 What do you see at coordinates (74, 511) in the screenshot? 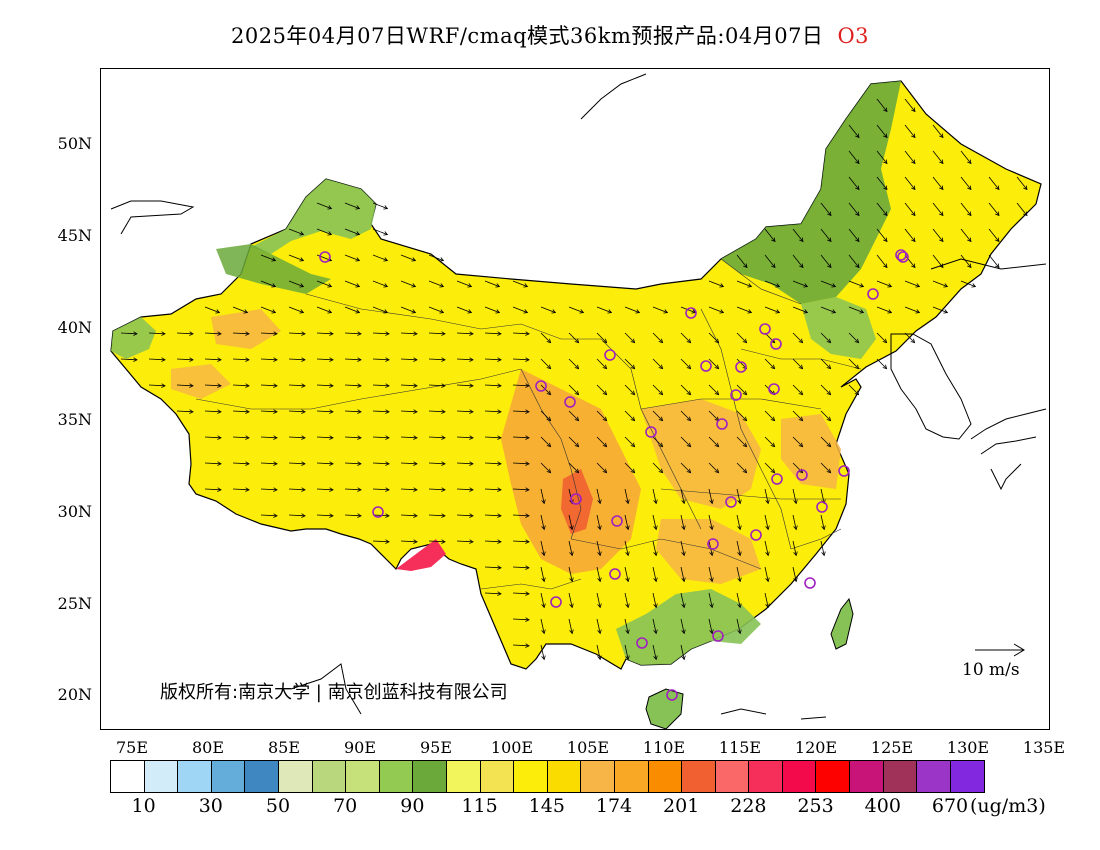
I see `lat-label-30n: 30N` at bounding box center [74, 511].